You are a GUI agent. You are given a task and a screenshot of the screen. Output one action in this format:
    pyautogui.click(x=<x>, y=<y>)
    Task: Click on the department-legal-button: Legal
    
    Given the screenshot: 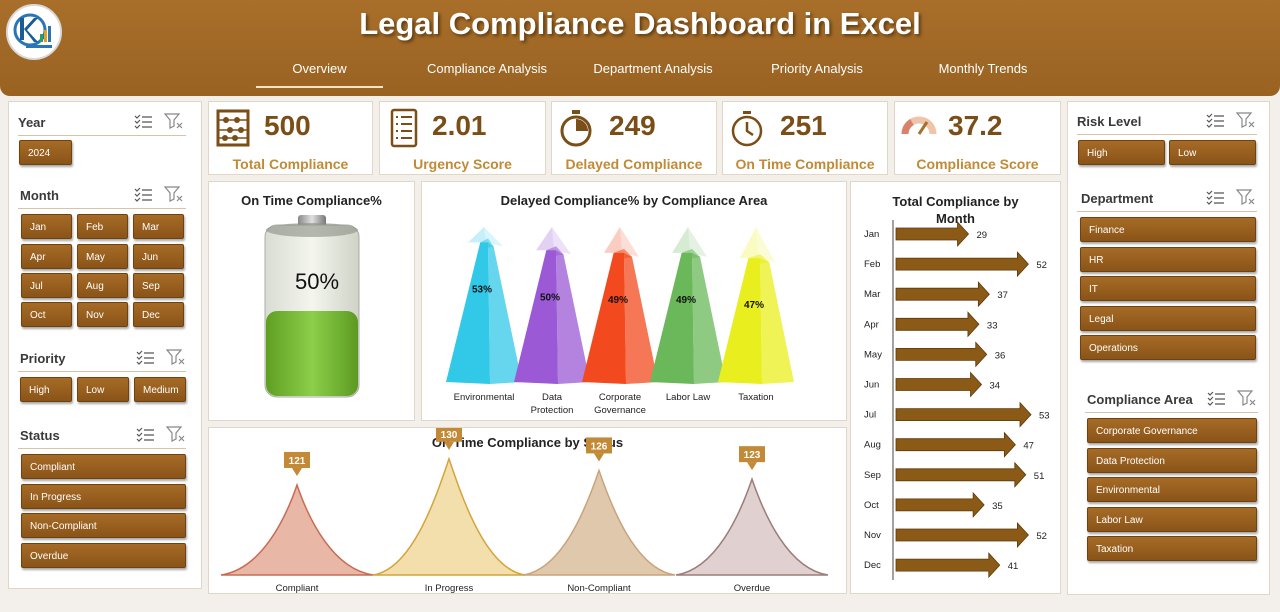 What is the action you would take?
    pyautogui.click(x=1168, y=318)
    